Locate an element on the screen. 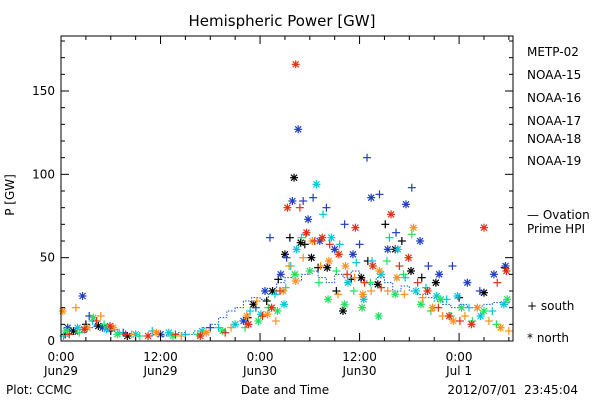 The width and height of the screenshot is (600, 400). y-axis-label: P [GW] is located at coordinates (10, 195).